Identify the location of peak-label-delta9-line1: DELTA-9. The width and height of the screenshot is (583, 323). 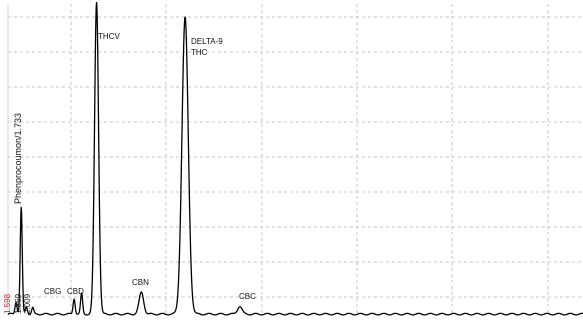
(207, 41).